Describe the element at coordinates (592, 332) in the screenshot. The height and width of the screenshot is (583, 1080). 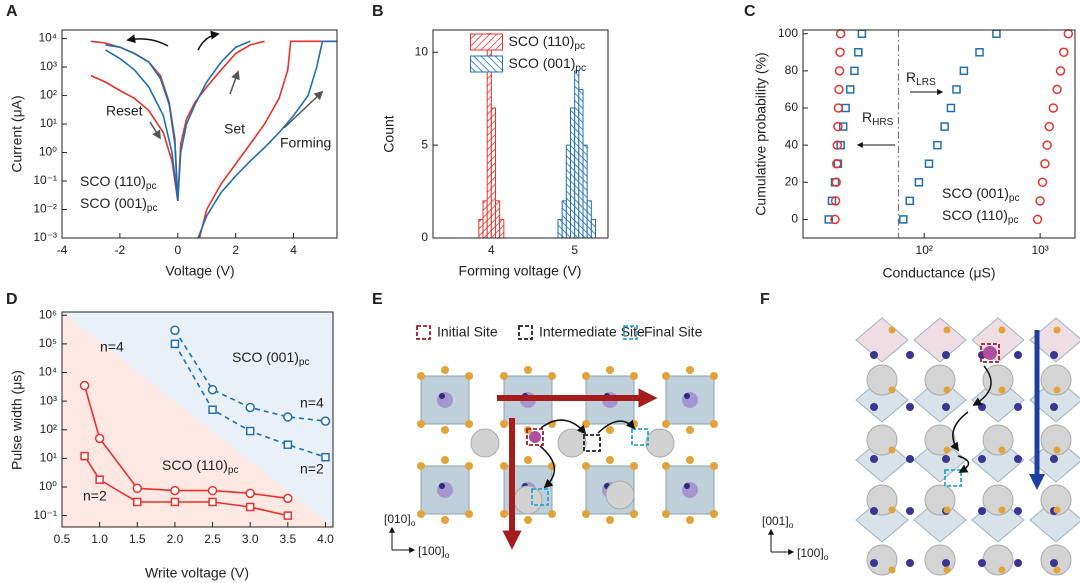
I see `legend-label: Intermediate Site` at that location.